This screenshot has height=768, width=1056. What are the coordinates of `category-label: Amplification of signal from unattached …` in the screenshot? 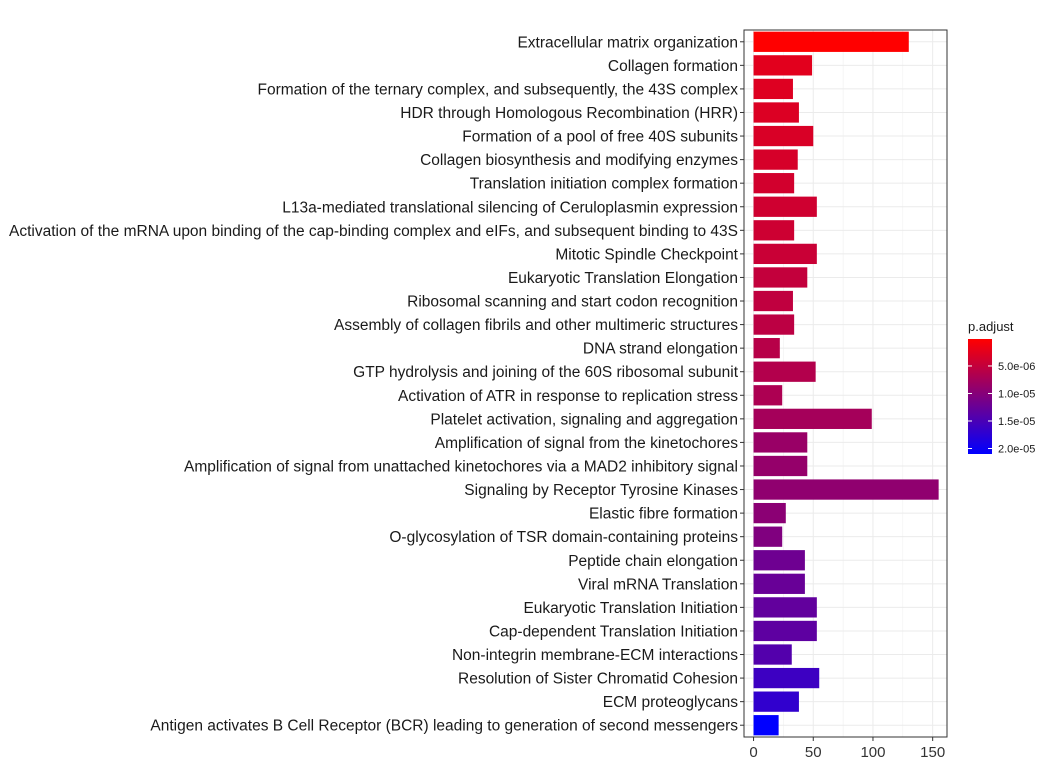 It's located at (461, 466).